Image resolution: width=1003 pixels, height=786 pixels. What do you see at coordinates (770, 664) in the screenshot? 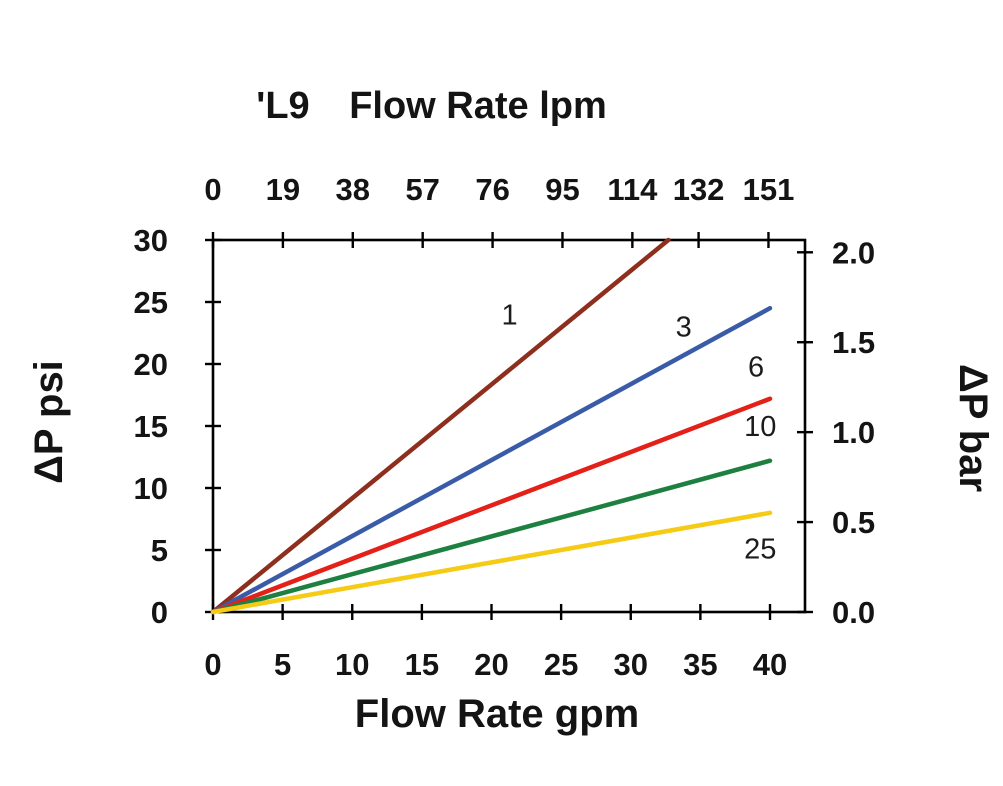
I see `bottom-axis-tick-label: 40` at bounding box center [770, 664].